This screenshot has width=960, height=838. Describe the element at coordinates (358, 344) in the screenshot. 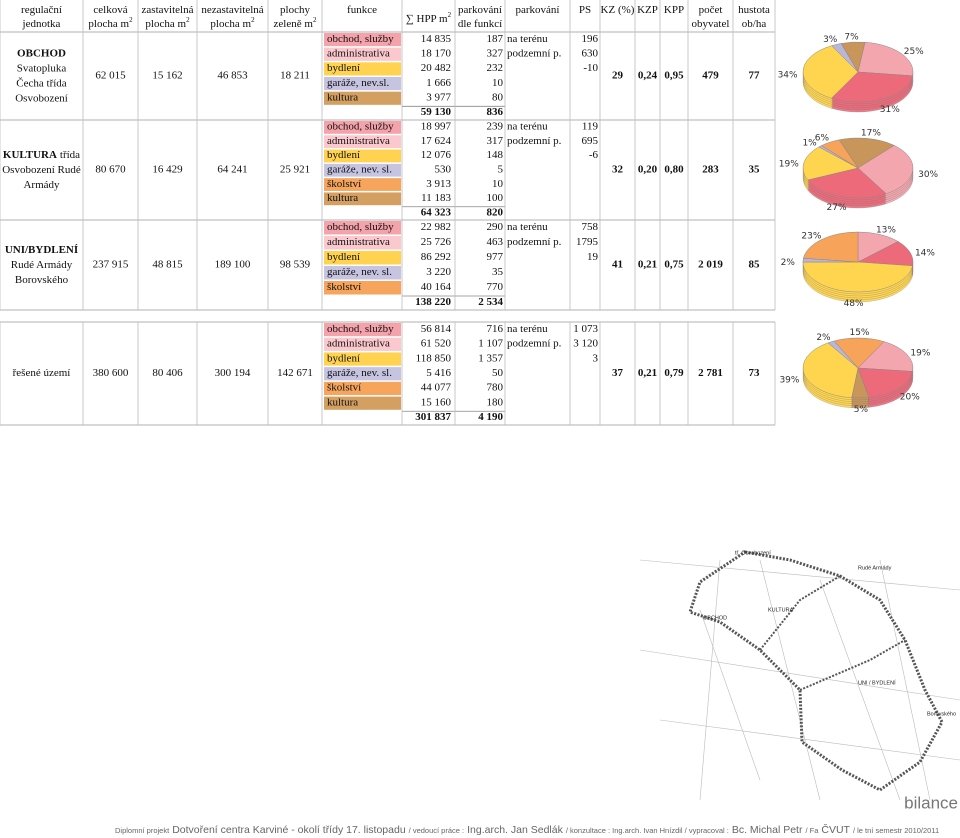

I see `function-name: administrativa` at that location.